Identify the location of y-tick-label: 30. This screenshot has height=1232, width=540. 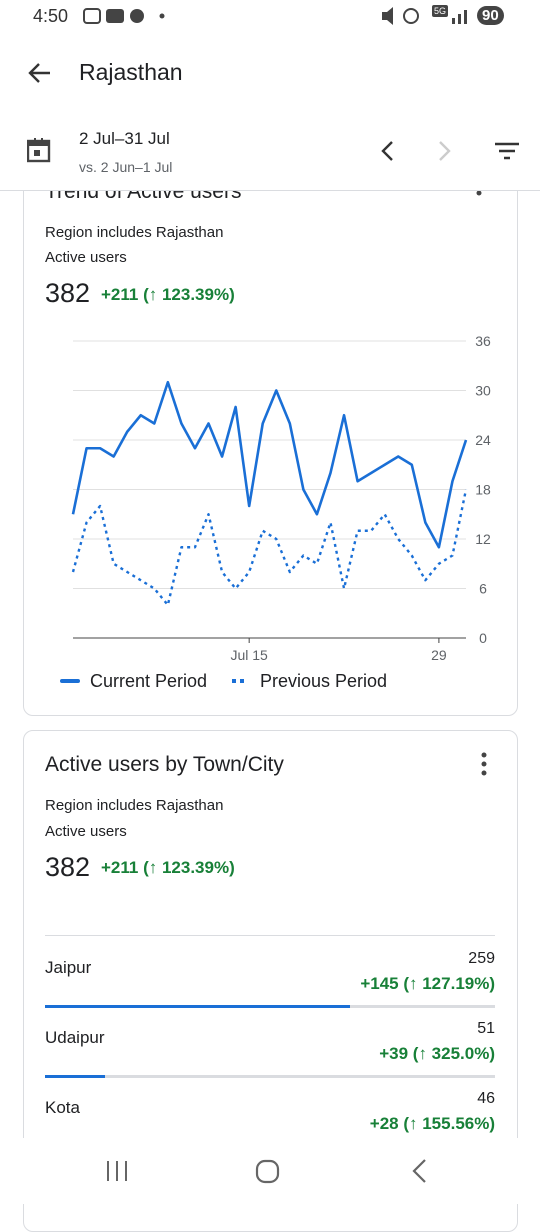
(483, 391).